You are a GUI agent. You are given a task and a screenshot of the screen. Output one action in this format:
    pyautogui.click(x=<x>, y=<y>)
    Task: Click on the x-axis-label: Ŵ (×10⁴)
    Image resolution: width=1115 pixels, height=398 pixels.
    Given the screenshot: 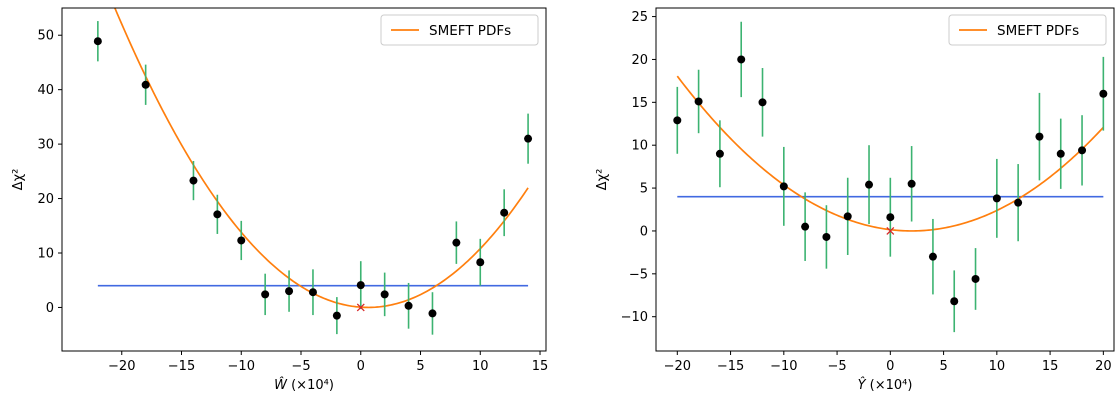 What is the action you would take?
    pyautogui.click(x=304, y=385)
    